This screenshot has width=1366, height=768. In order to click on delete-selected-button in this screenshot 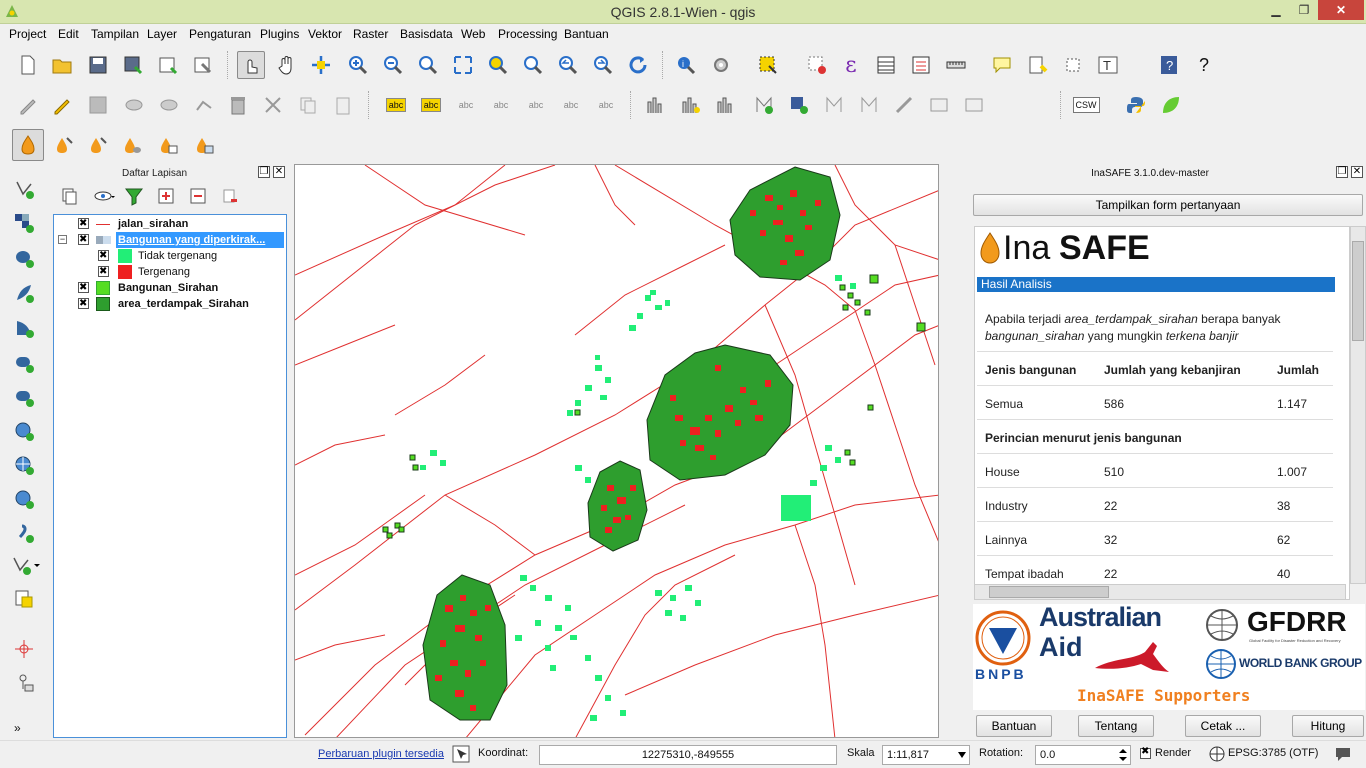, I will do `click(238, 105)`.